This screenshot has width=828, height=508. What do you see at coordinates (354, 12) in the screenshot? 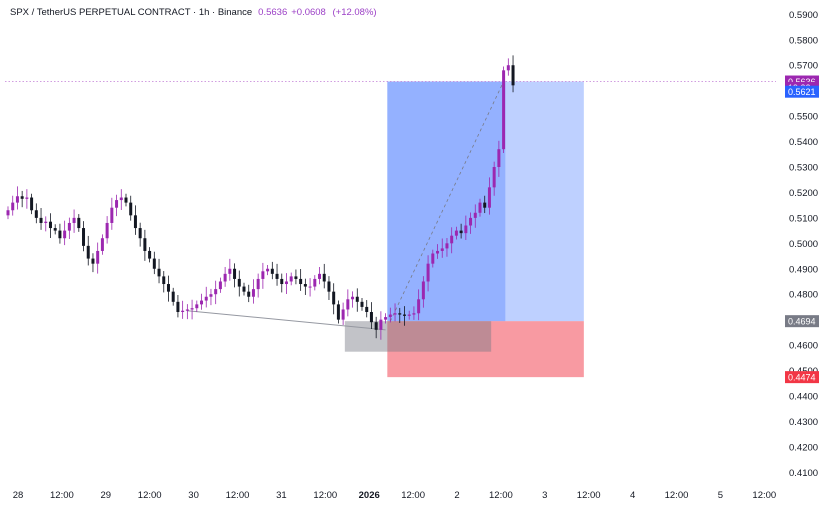
I see `price-change-percent: (+12.08%)` at bounding box center [354, 12].